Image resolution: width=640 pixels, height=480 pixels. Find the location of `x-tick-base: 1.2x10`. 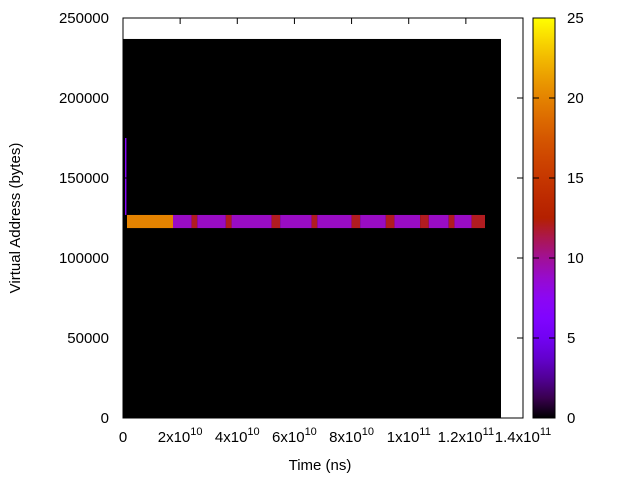

x-tick-base: 1.2x10 is located at coordinates (460, 437).